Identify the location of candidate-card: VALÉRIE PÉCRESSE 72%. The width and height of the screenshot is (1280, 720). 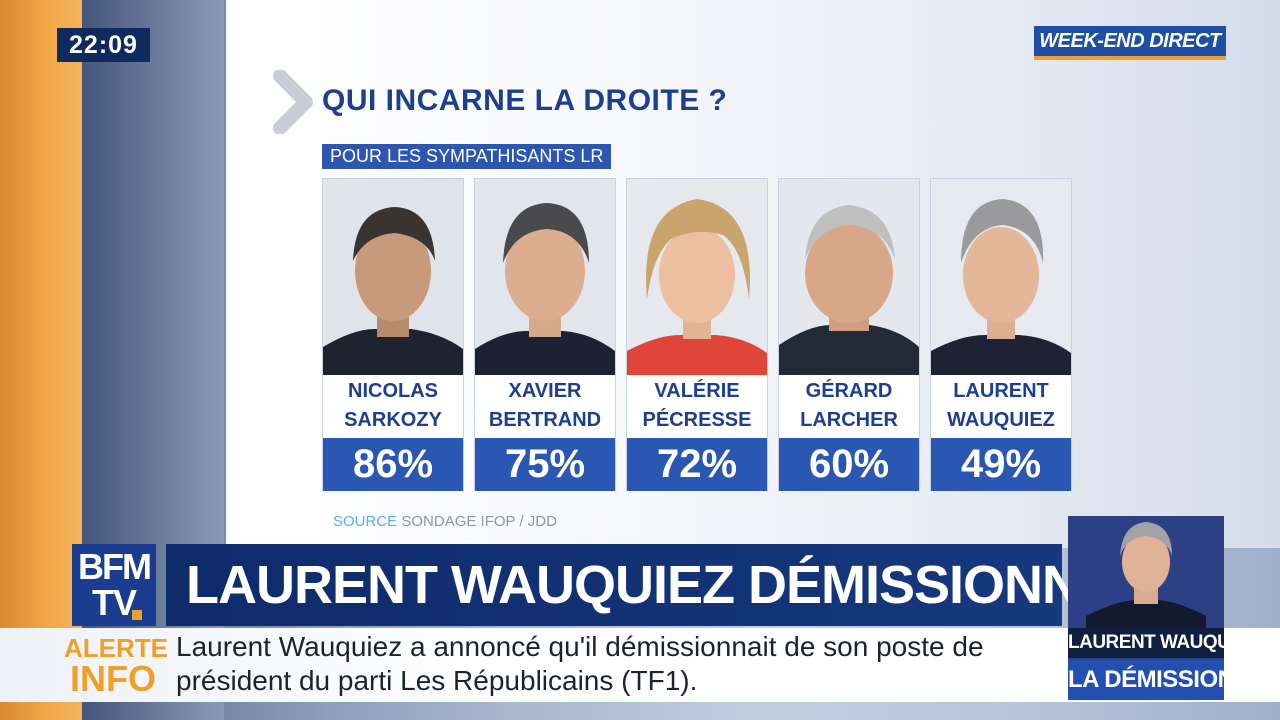
(697, 334).